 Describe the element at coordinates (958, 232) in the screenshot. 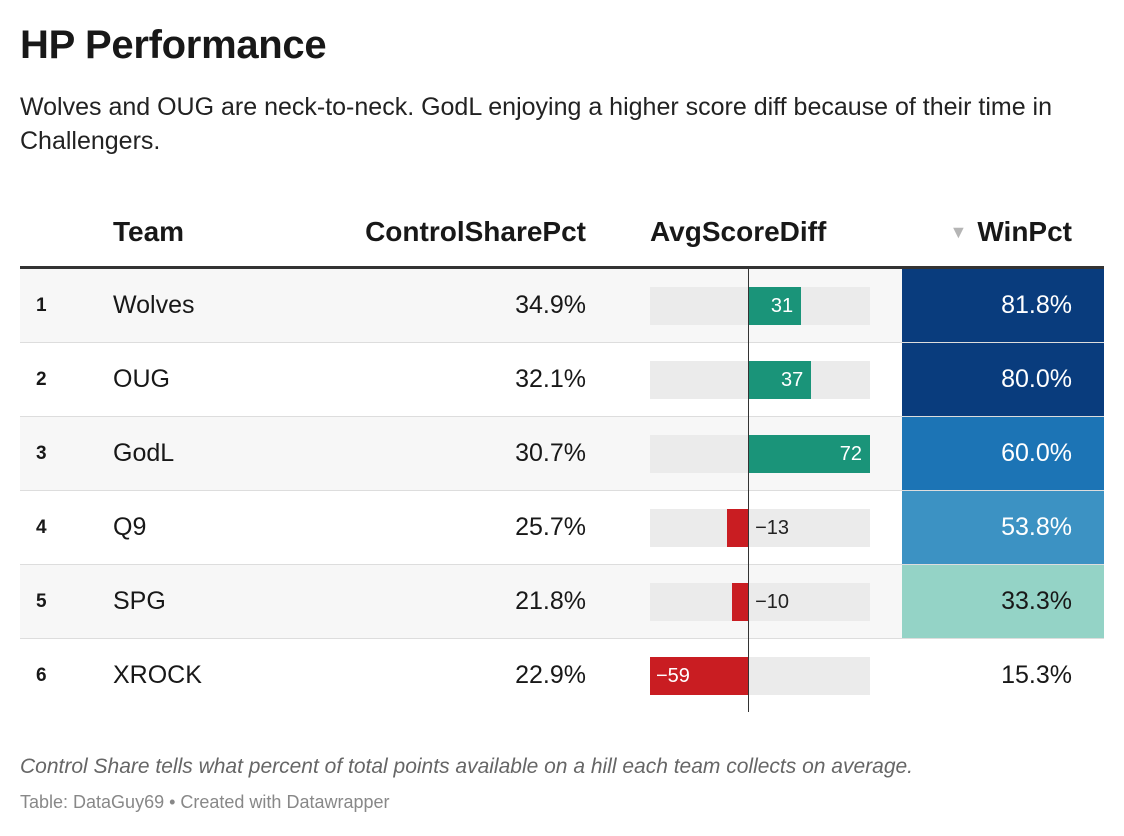

I see `sort-descending-icon: ▼` at that location.